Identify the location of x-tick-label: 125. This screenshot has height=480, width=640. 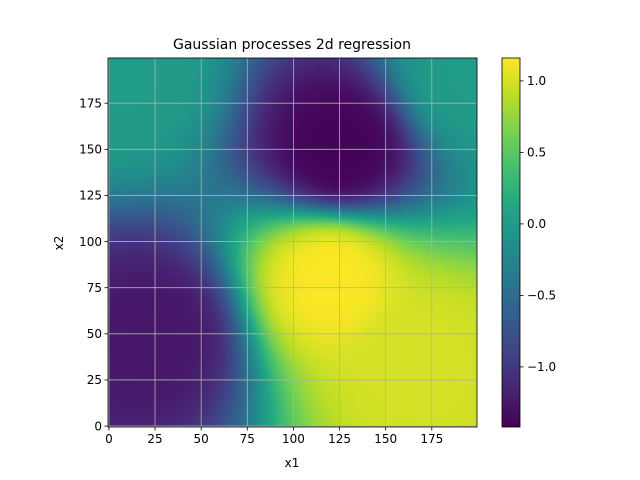
(339, 439).